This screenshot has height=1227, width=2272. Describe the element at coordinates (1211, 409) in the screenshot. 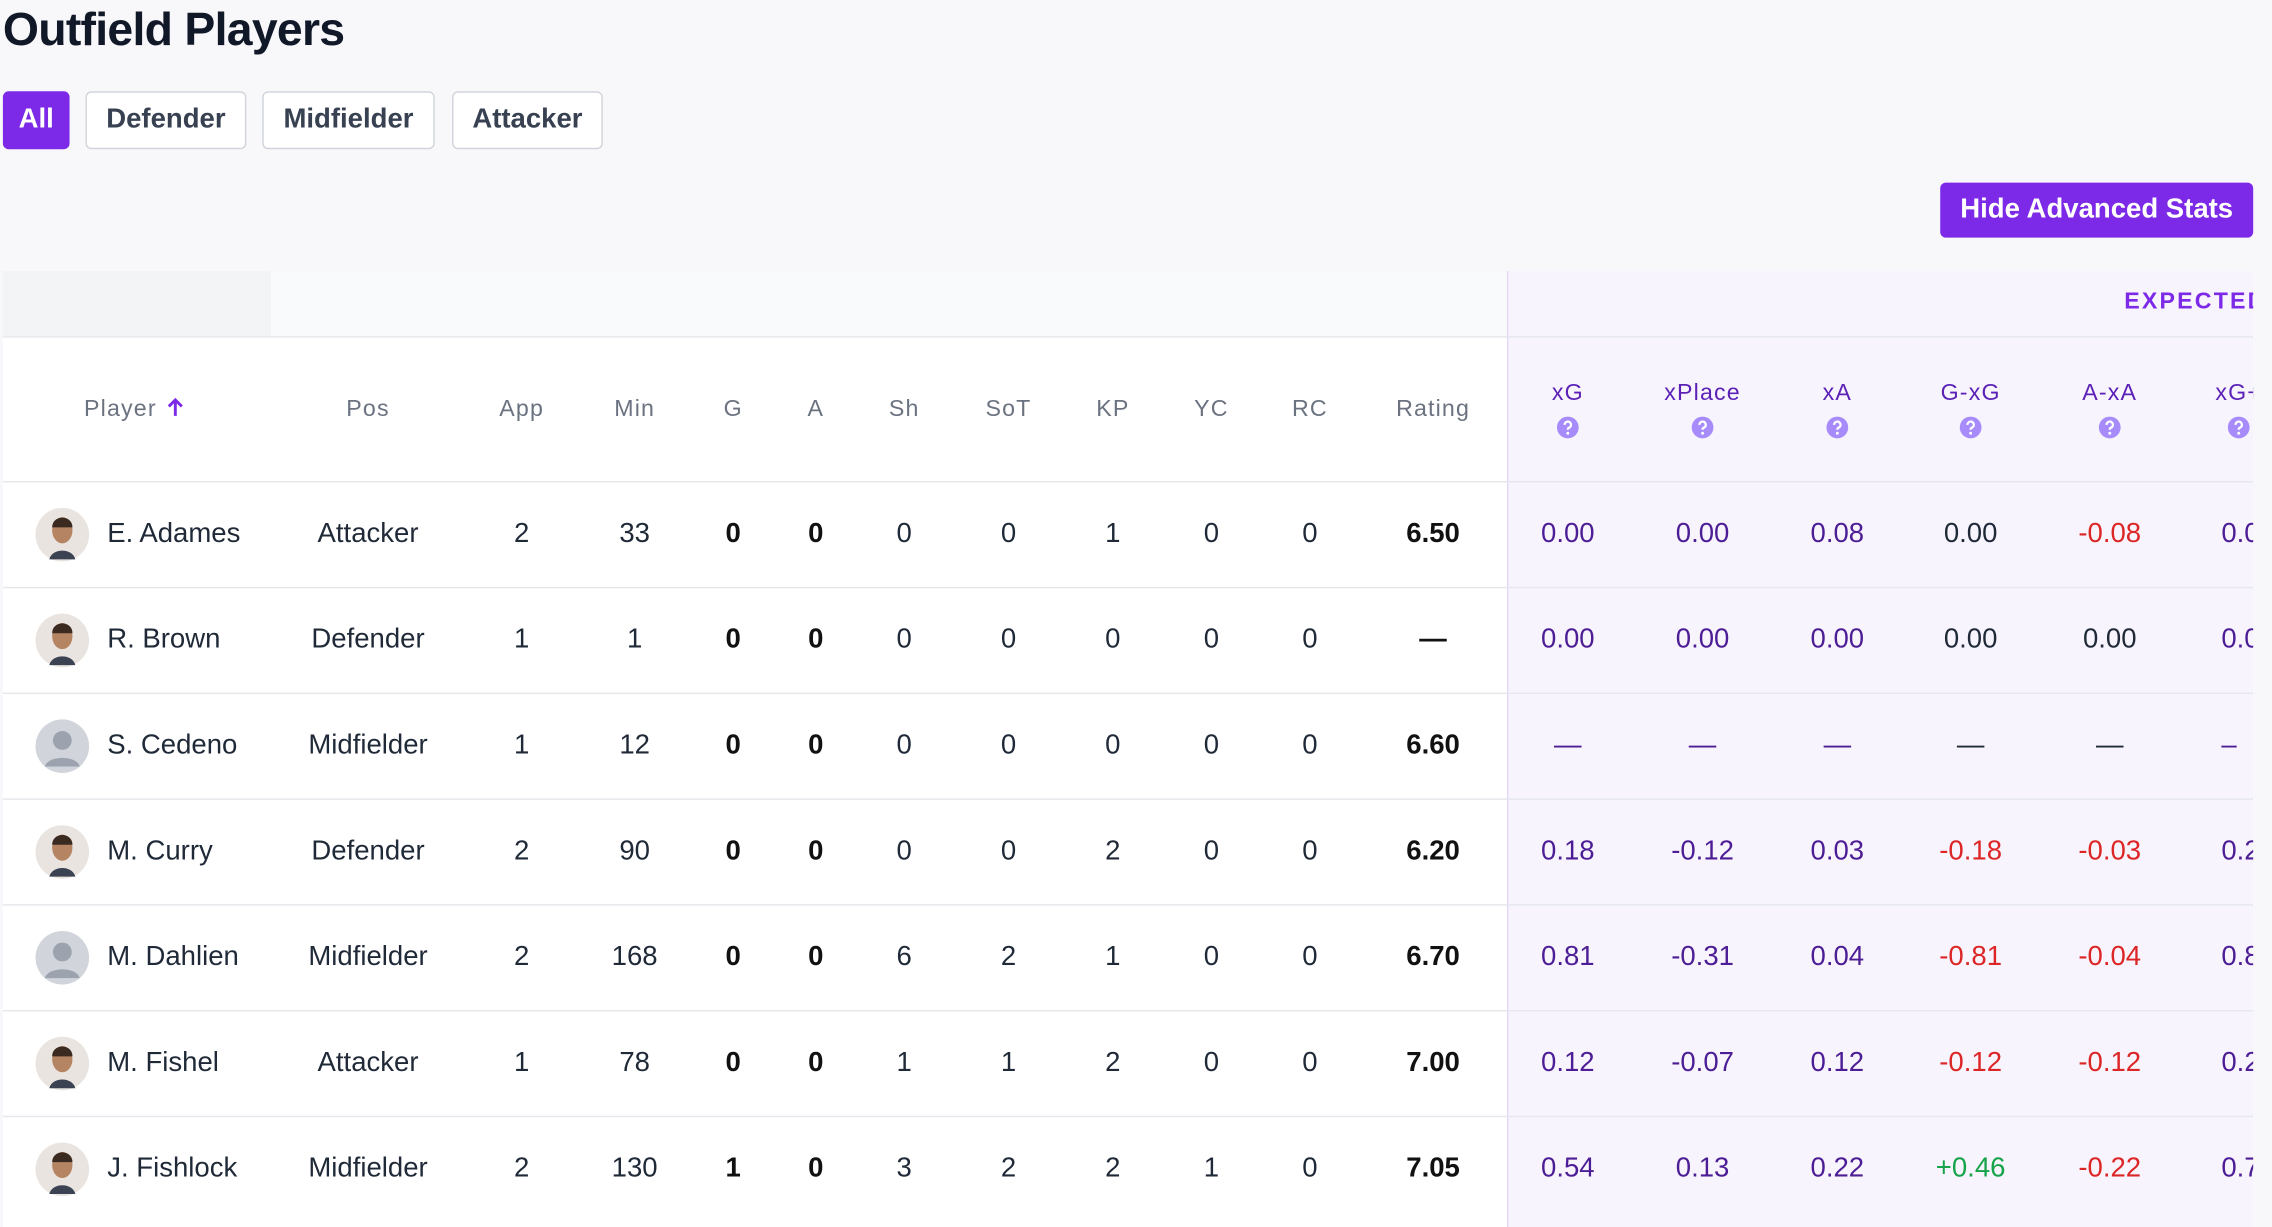

I see `column-header: YC` at that location.